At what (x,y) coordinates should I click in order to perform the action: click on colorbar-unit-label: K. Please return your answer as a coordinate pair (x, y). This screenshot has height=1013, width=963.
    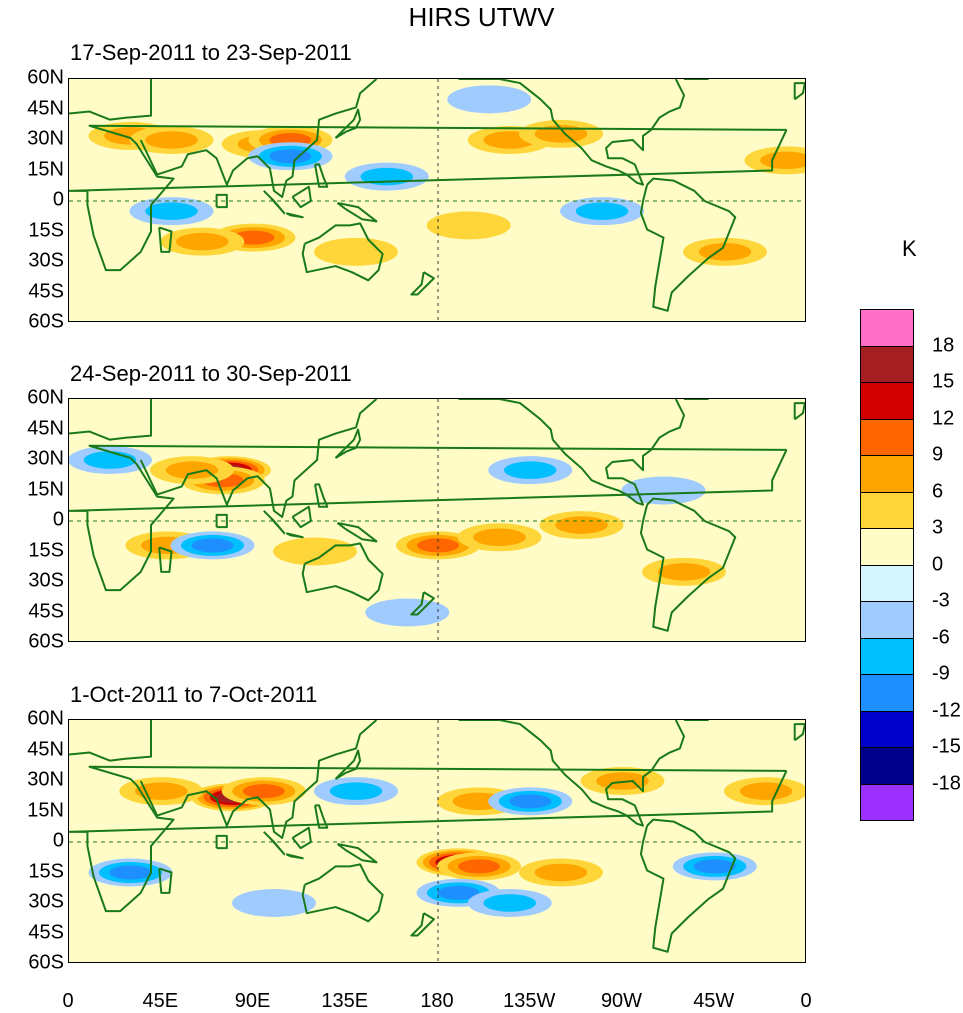
    Looking at the image, I should click on (909, 248).